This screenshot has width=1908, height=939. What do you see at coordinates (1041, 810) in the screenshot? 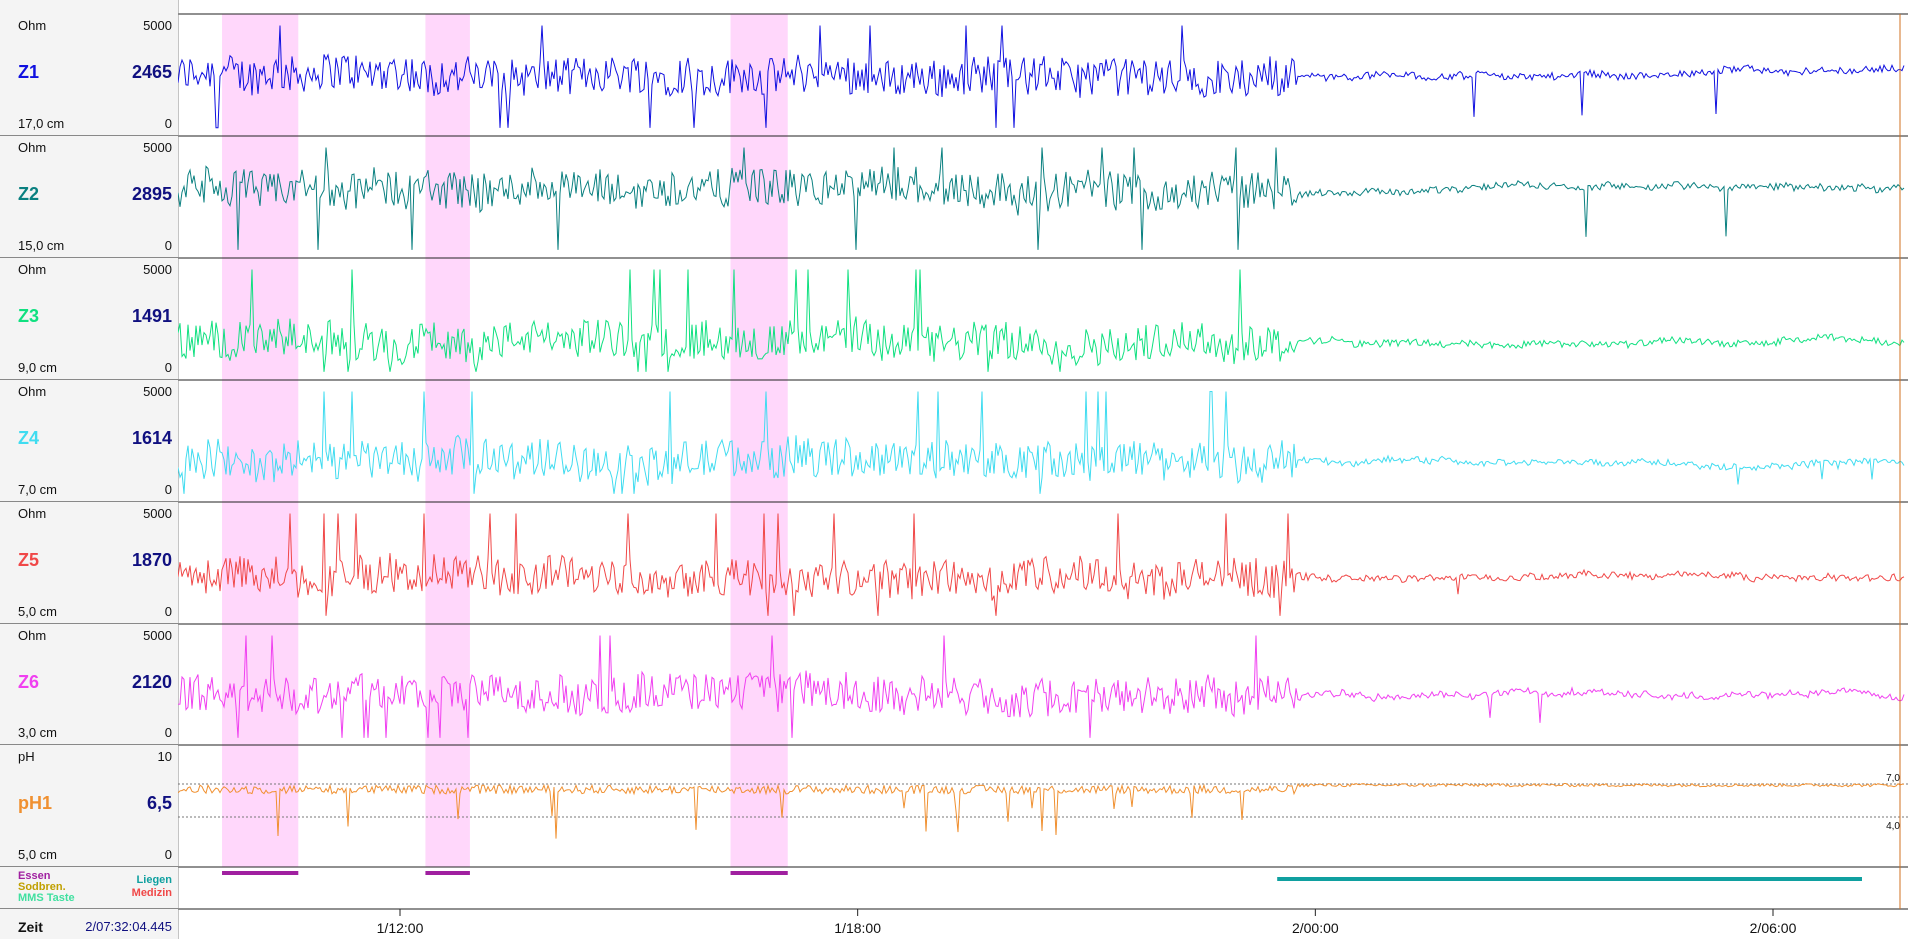
I see `ph-trace` at bounding box center [1041, 810].